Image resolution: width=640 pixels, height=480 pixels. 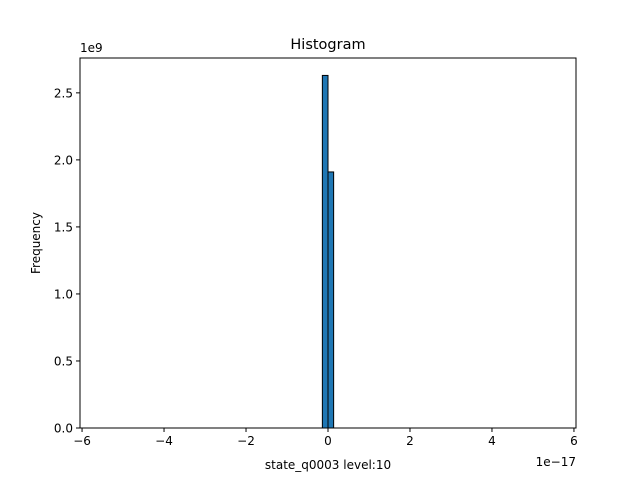 I want to click on y-tick-label-1: 0.5, so click(x=63, y=361).